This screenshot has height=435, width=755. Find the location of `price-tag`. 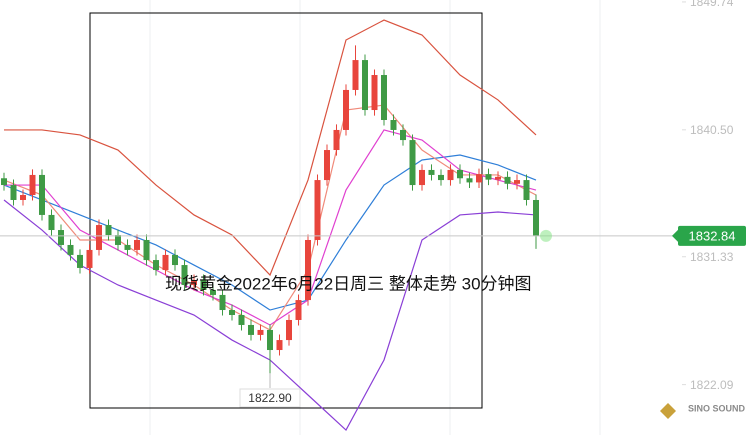

price-tag is located at coordinates (712, 235).